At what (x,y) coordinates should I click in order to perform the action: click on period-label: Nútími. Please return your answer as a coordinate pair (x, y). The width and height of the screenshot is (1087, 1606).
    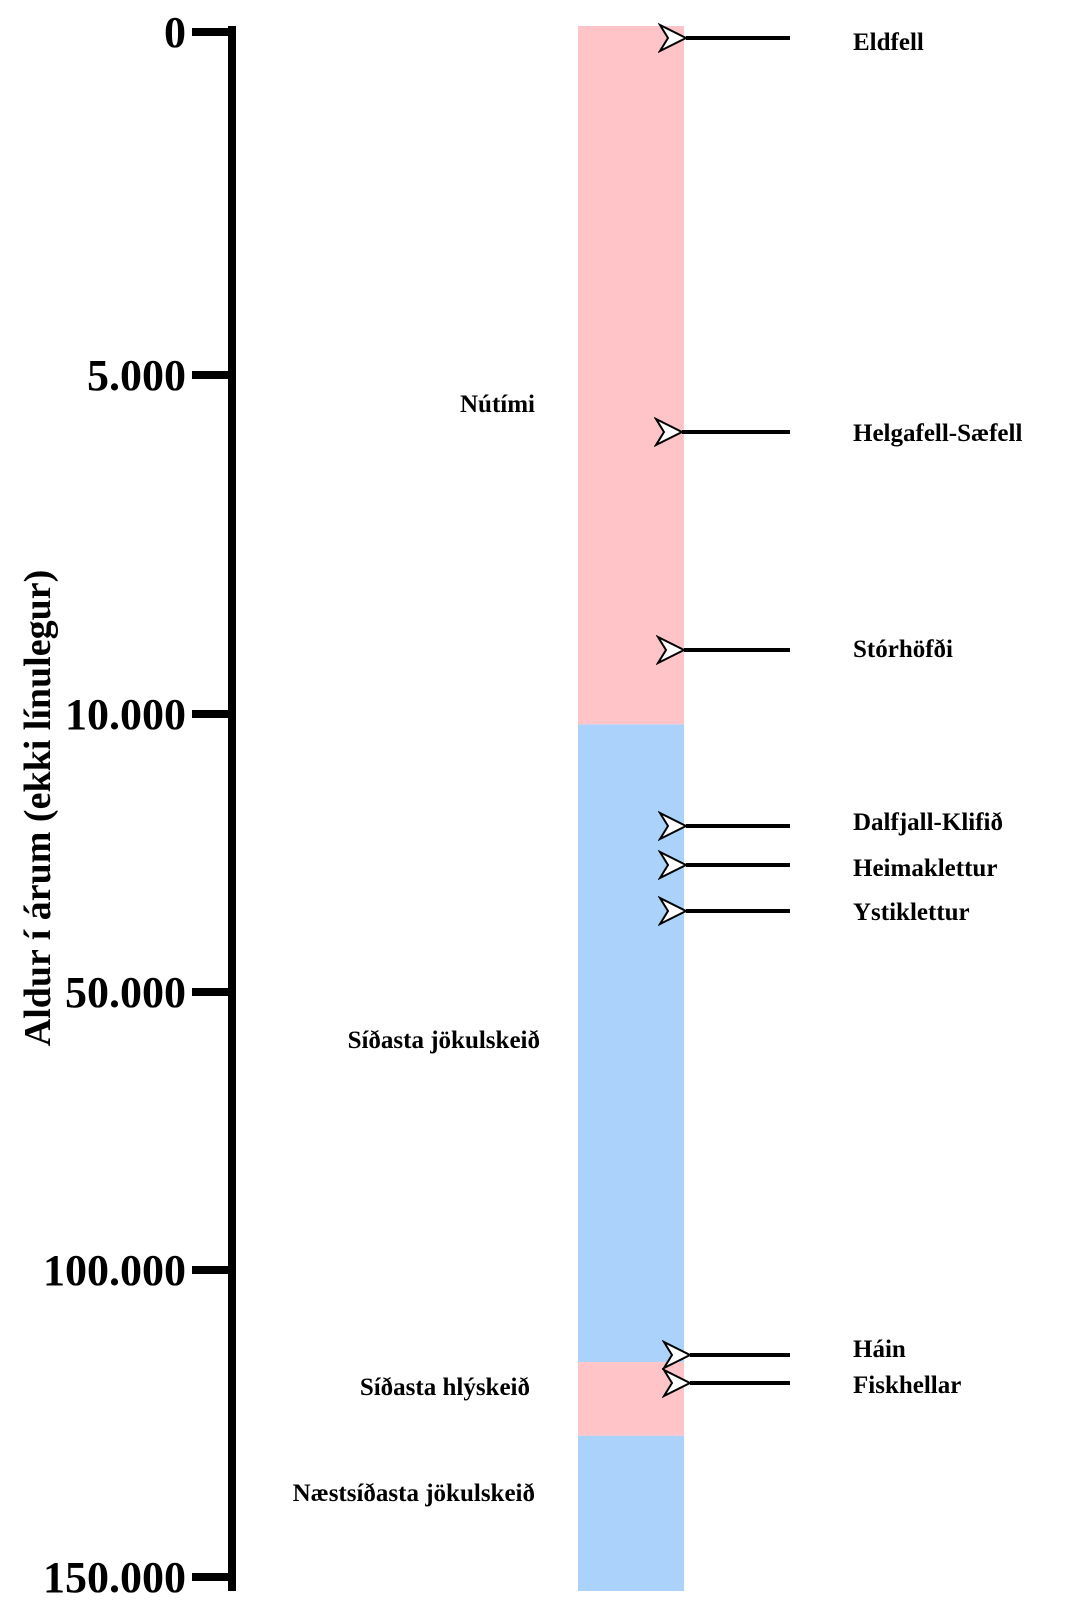
    Looking at the image, I should click on (497, 404).